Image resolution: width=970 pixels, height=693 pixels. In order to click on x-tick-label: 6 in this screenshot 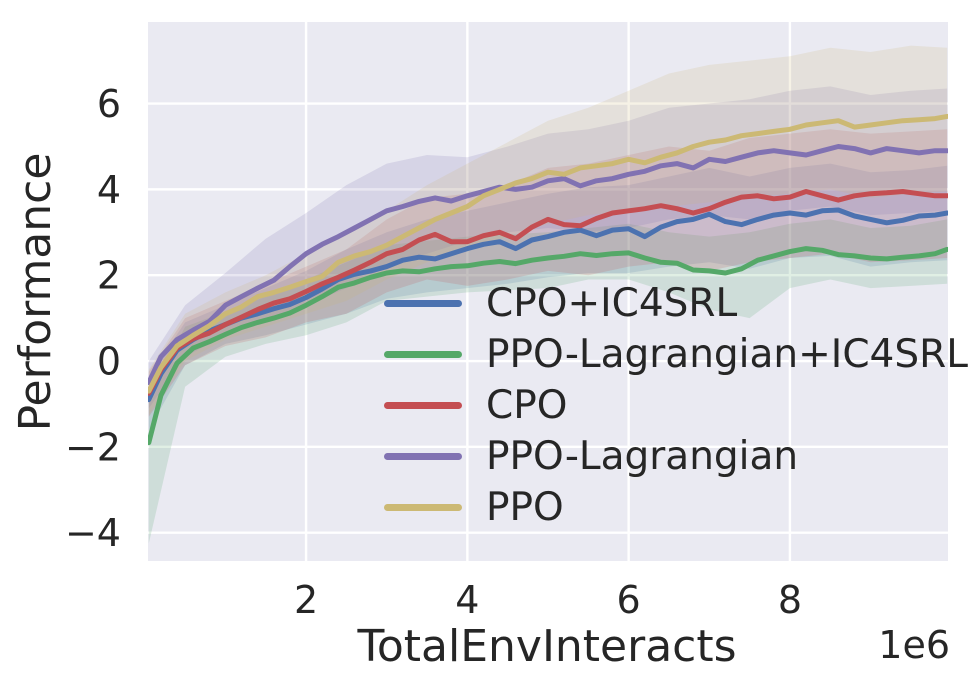, I will do `click(629, 600)`.